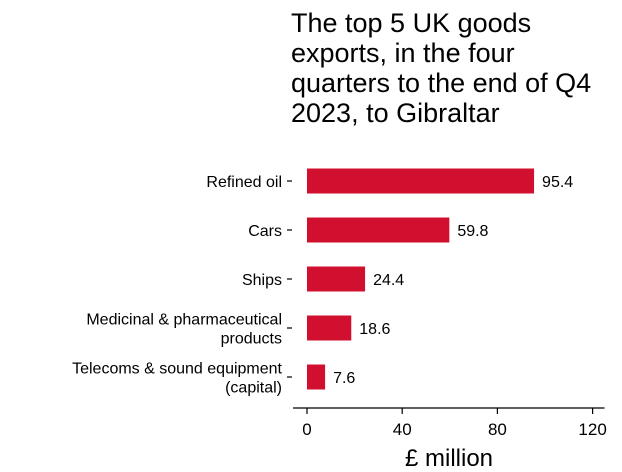 The height and width of the screenshot is (472, 622). What do you see at coordinates (472, 231) in the screenshot?
I see `value-label: 59.8` at bounding box center [472, 231].